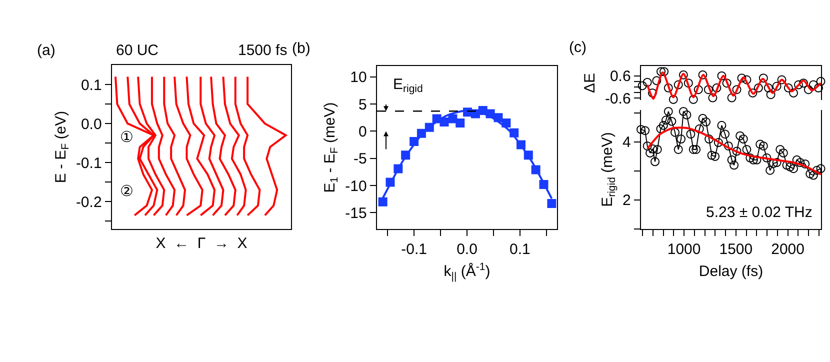 The width and height of the screenshot is (830, 362). Describe the element at coordinates (626, 143) in the screenshot. I see `y-tick-label: 4` at that location.